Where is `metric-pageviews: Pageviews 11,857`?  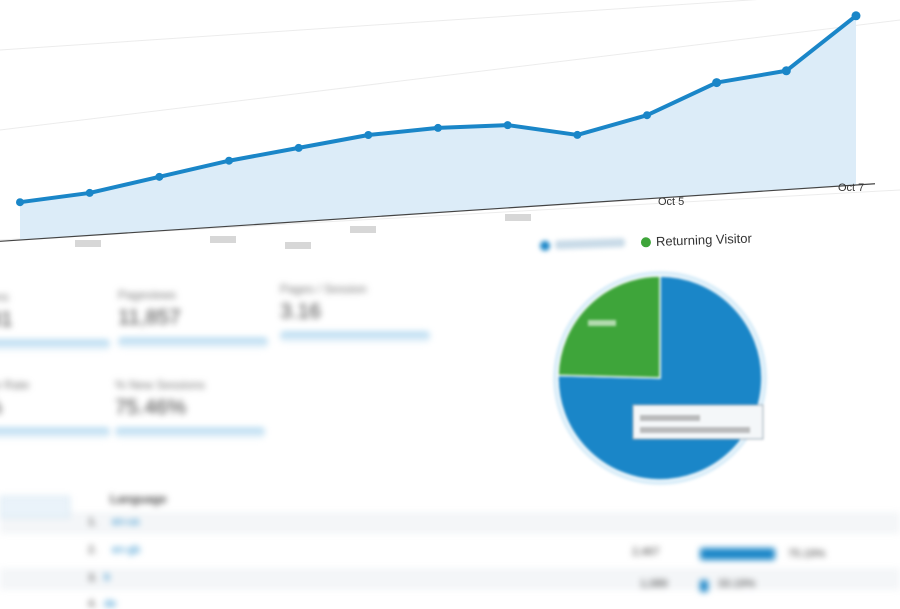 metric-pageviews: Pageviews 11,857 is located at coordinates (193, 318).